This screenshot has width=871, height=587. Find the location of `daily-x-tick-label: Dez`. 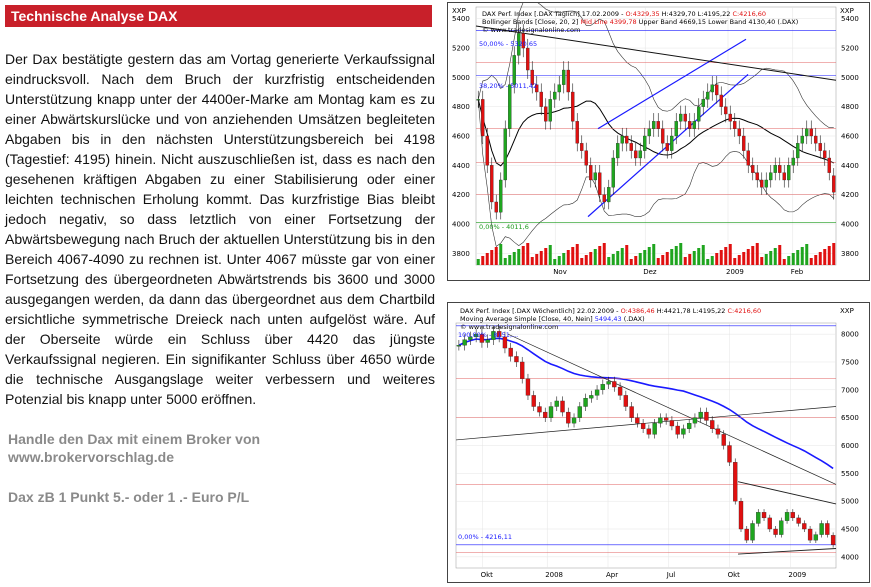

daily-x-tick-label: Dez is located at coordinates (650, 272).